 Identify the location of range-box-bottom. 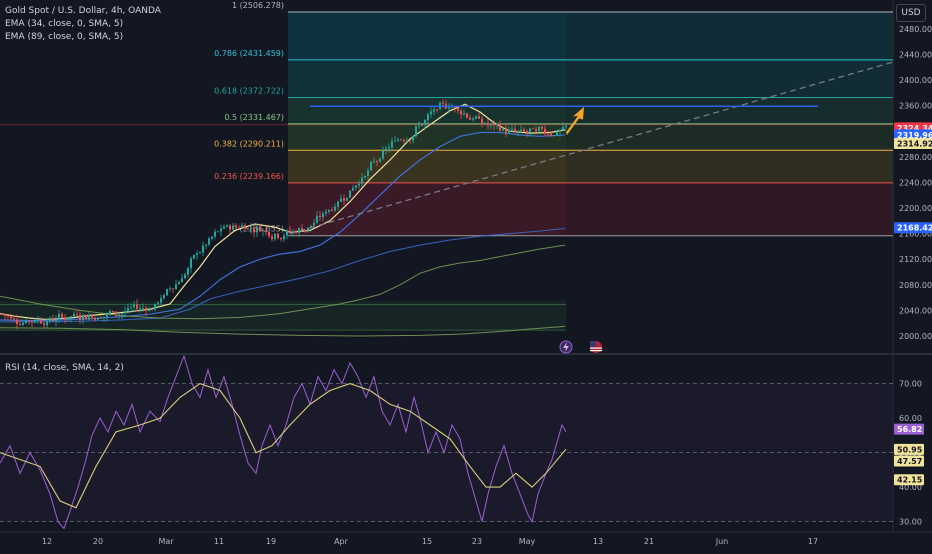
(283, 330).